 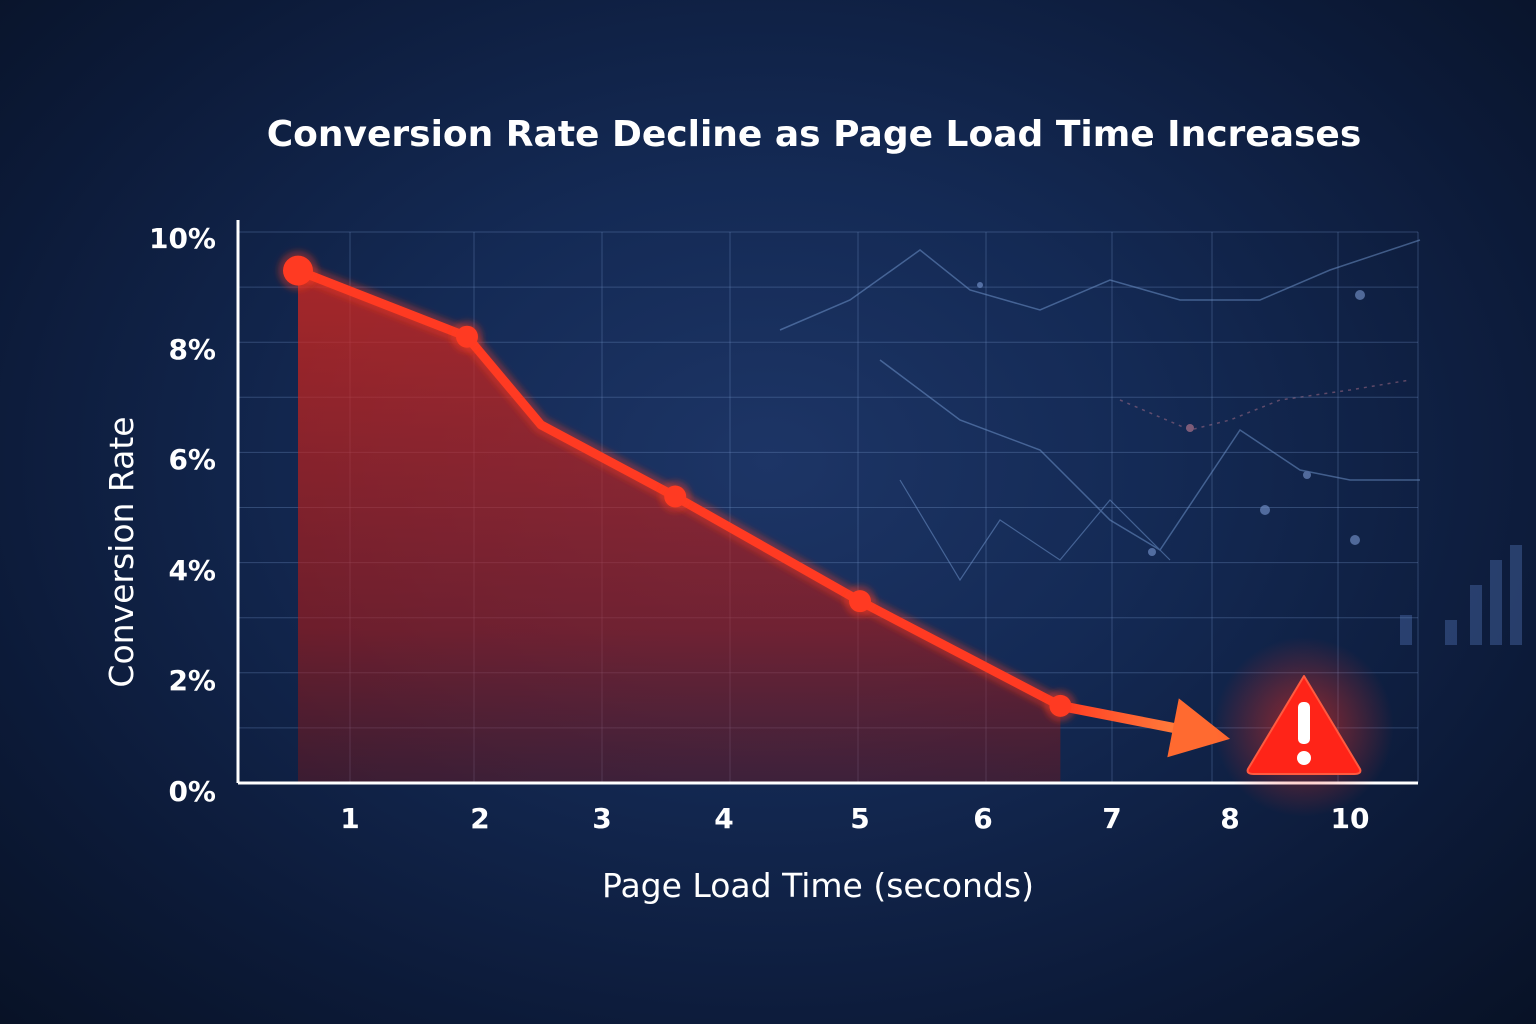 What do you see at coordinates (818, 885) in the screenshot?
I see `x-axis-label: Page Load Time (seconds)` at bounding box center [818, 885].